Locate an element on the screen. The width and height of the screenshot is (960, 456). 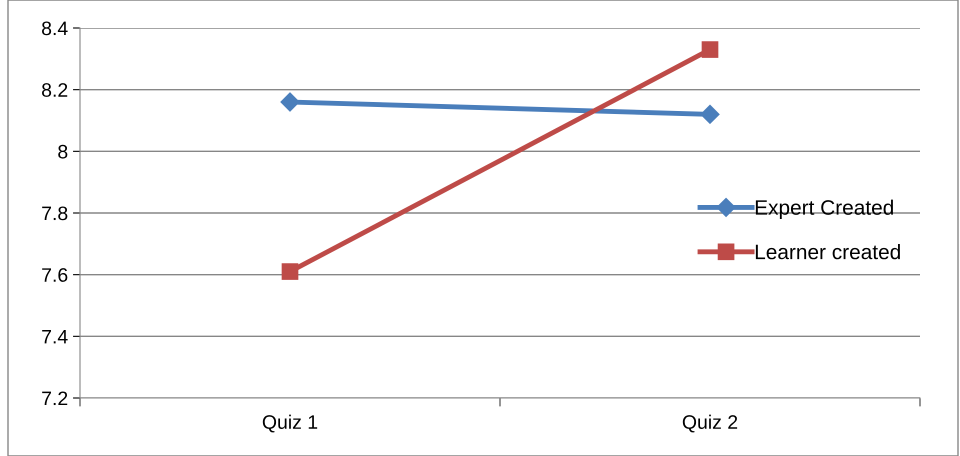
y-tick-label: 7.4 is located at coordinates (55, 337).